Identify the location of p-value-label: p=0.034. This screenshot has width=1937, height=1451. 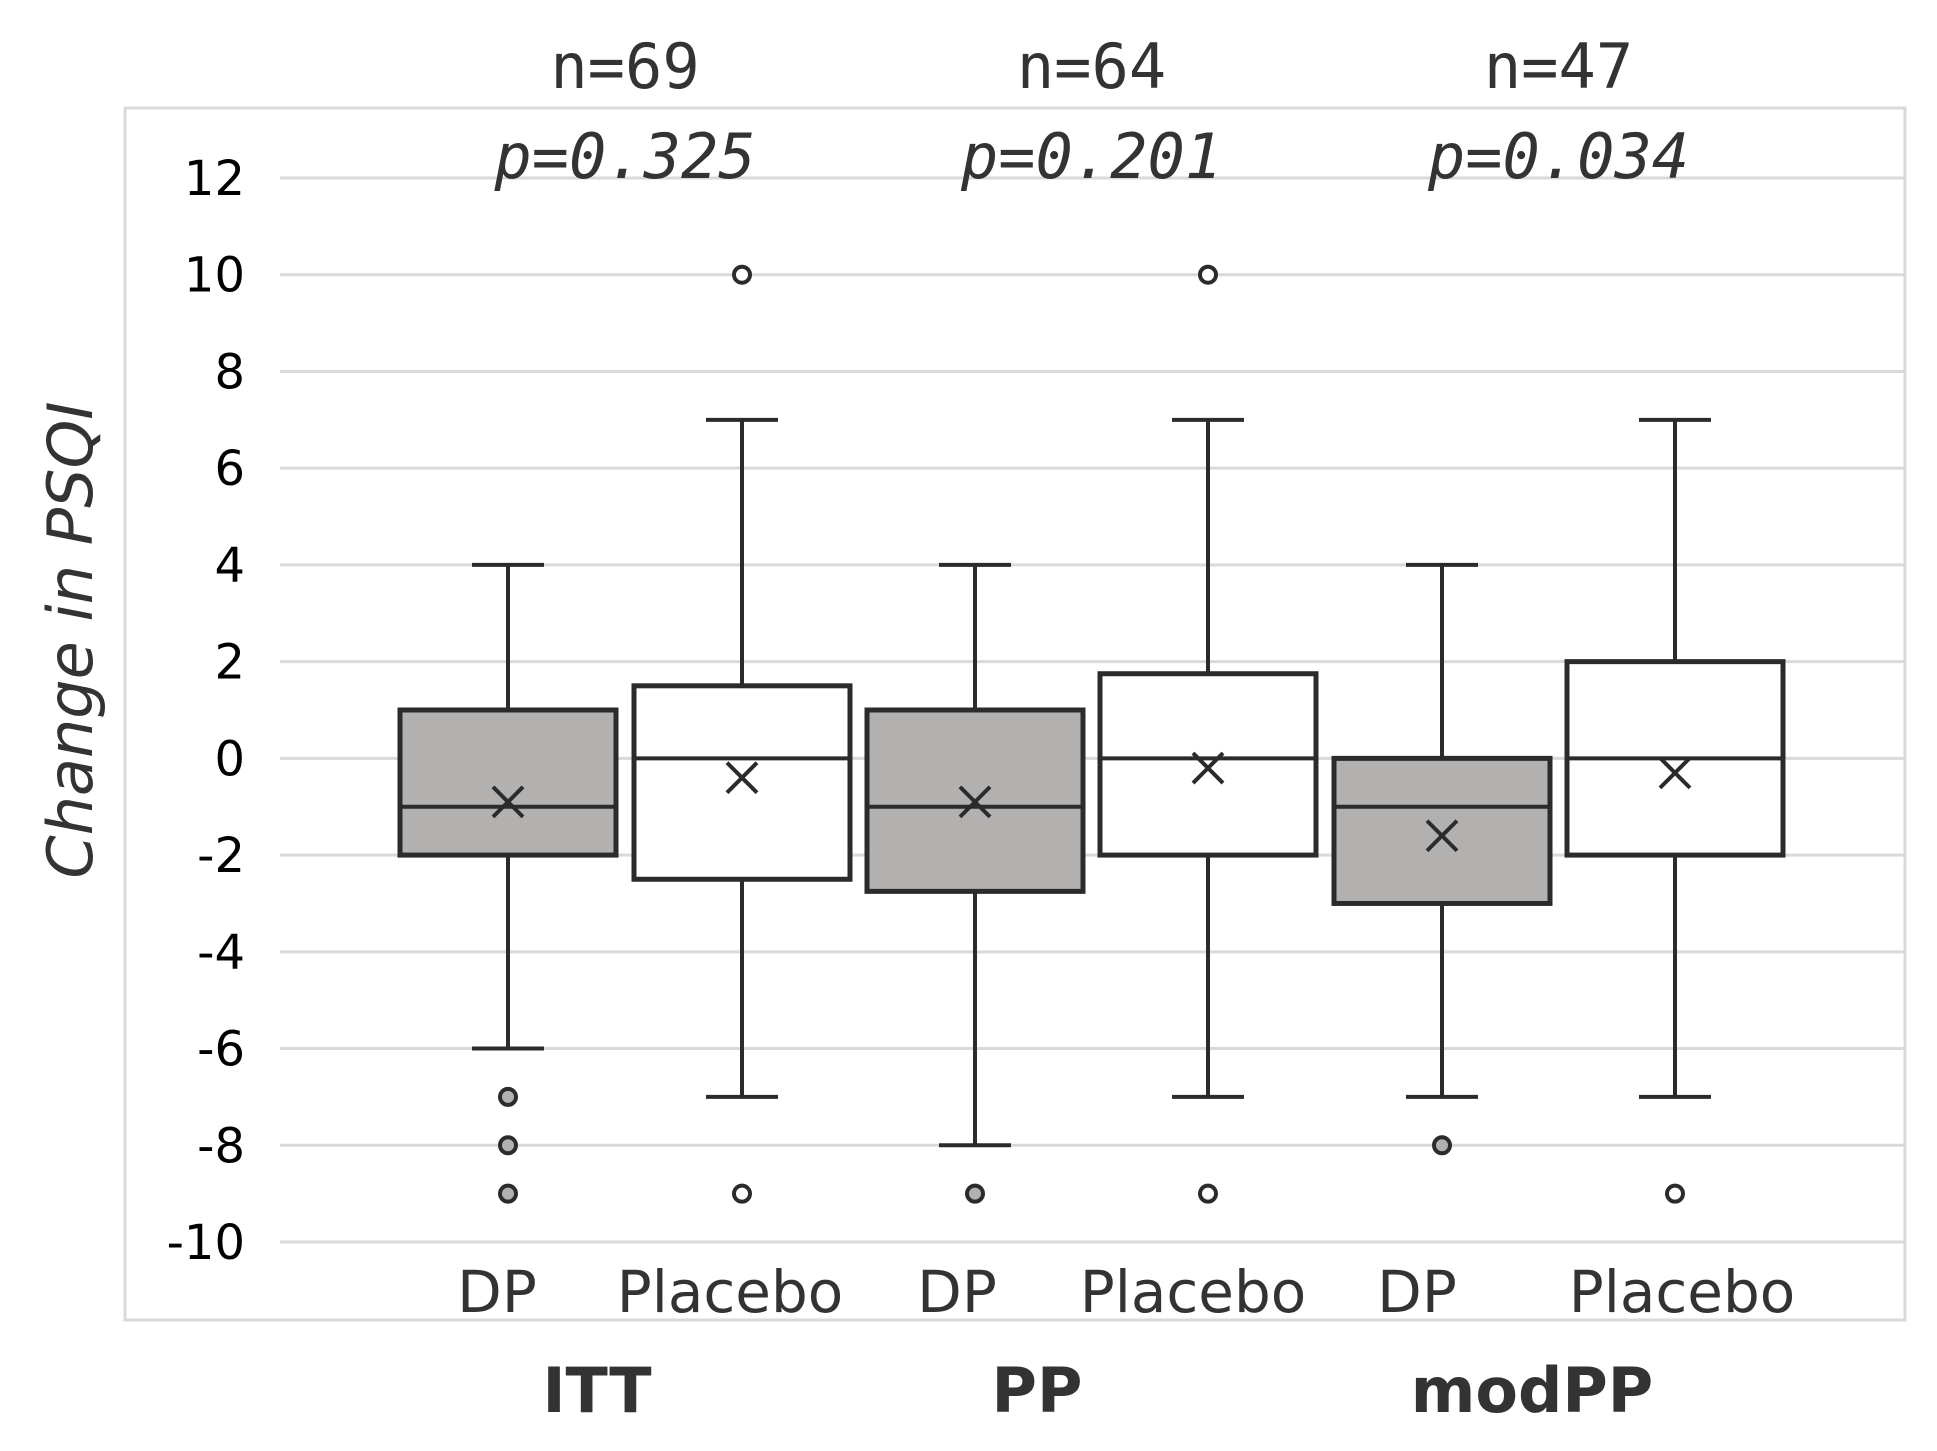
(1558, 156).